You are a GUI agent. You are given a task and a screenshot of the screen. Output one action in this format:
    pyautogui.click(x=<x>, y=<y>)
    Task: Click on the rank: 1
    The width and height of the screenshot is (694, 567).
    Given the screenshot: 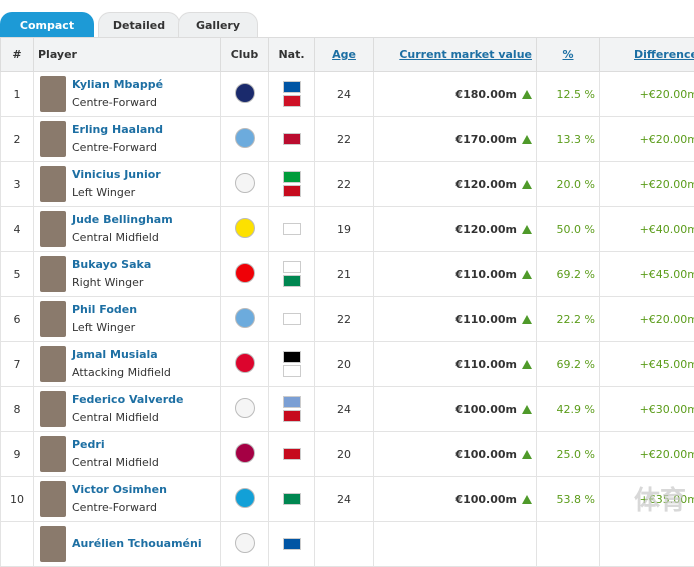 What is the action you would take?
    pyautogui.click(x=17, y=94)
    